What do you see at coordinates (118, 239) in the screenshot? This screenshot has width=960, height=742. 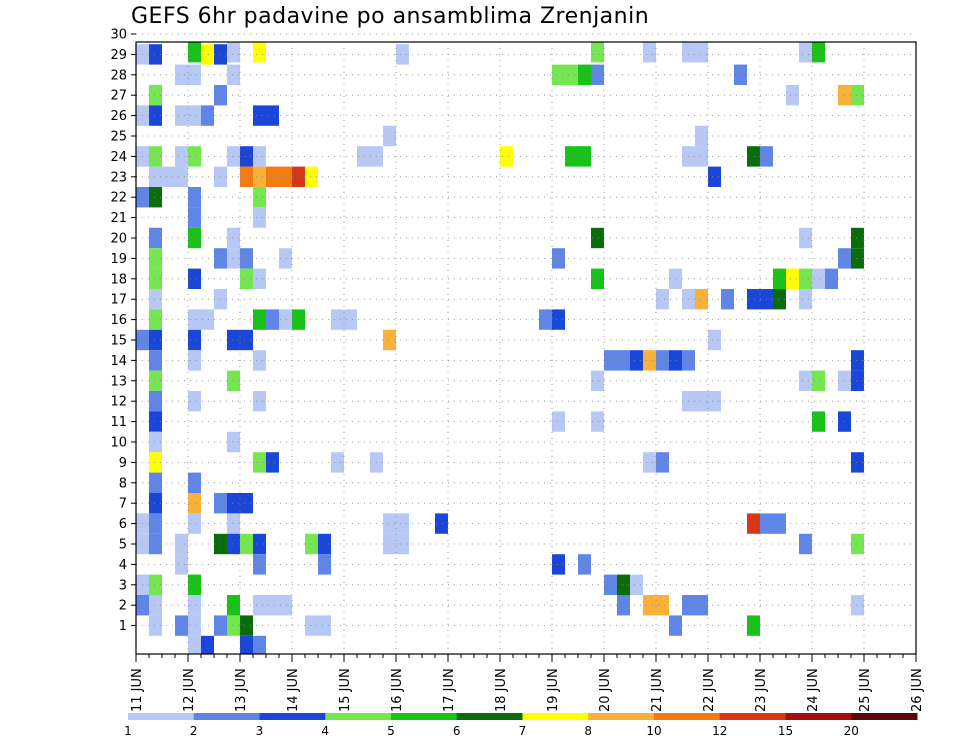 I see `y-tick-label: 20` at bounding box center [118, 239].